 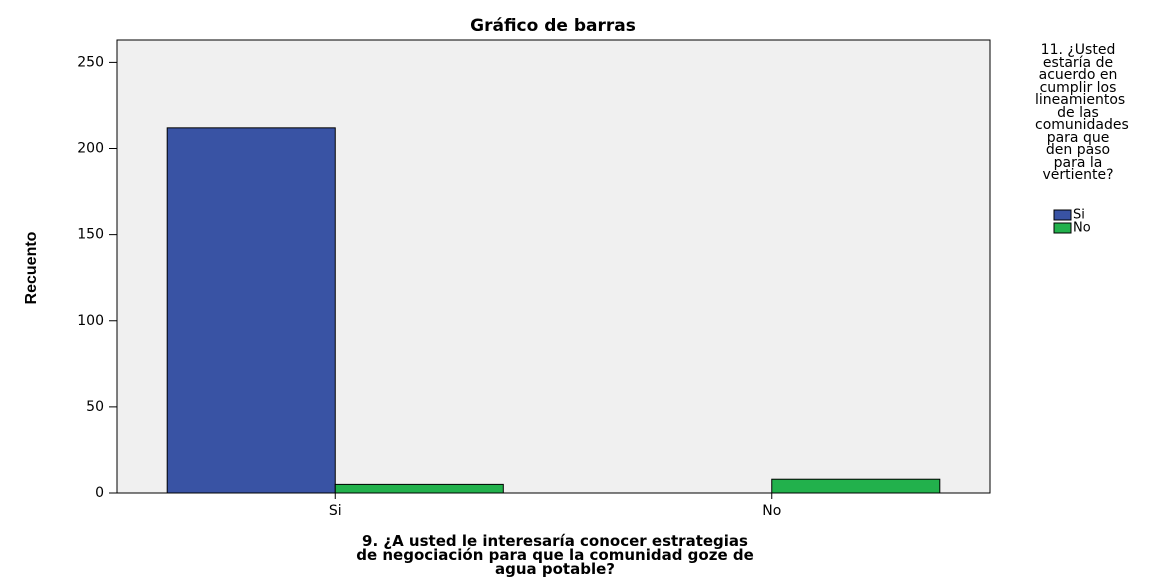 What do you see at coordinates (90, 149) in the screenshot?
I see `y-tick-label: 200` at bounding box center [90, 149].